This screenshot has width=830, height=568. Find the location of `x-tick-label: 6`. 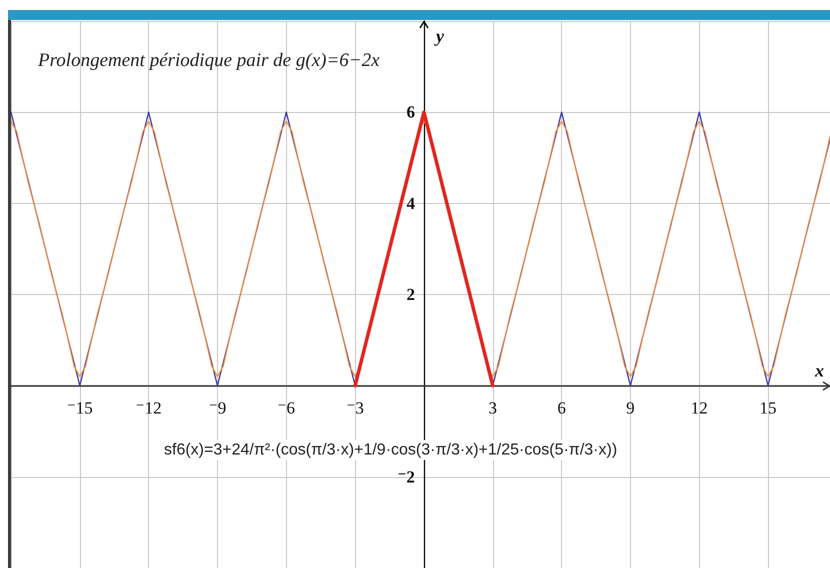

x-tick-label: 6 is located at coordinates (561, 408).